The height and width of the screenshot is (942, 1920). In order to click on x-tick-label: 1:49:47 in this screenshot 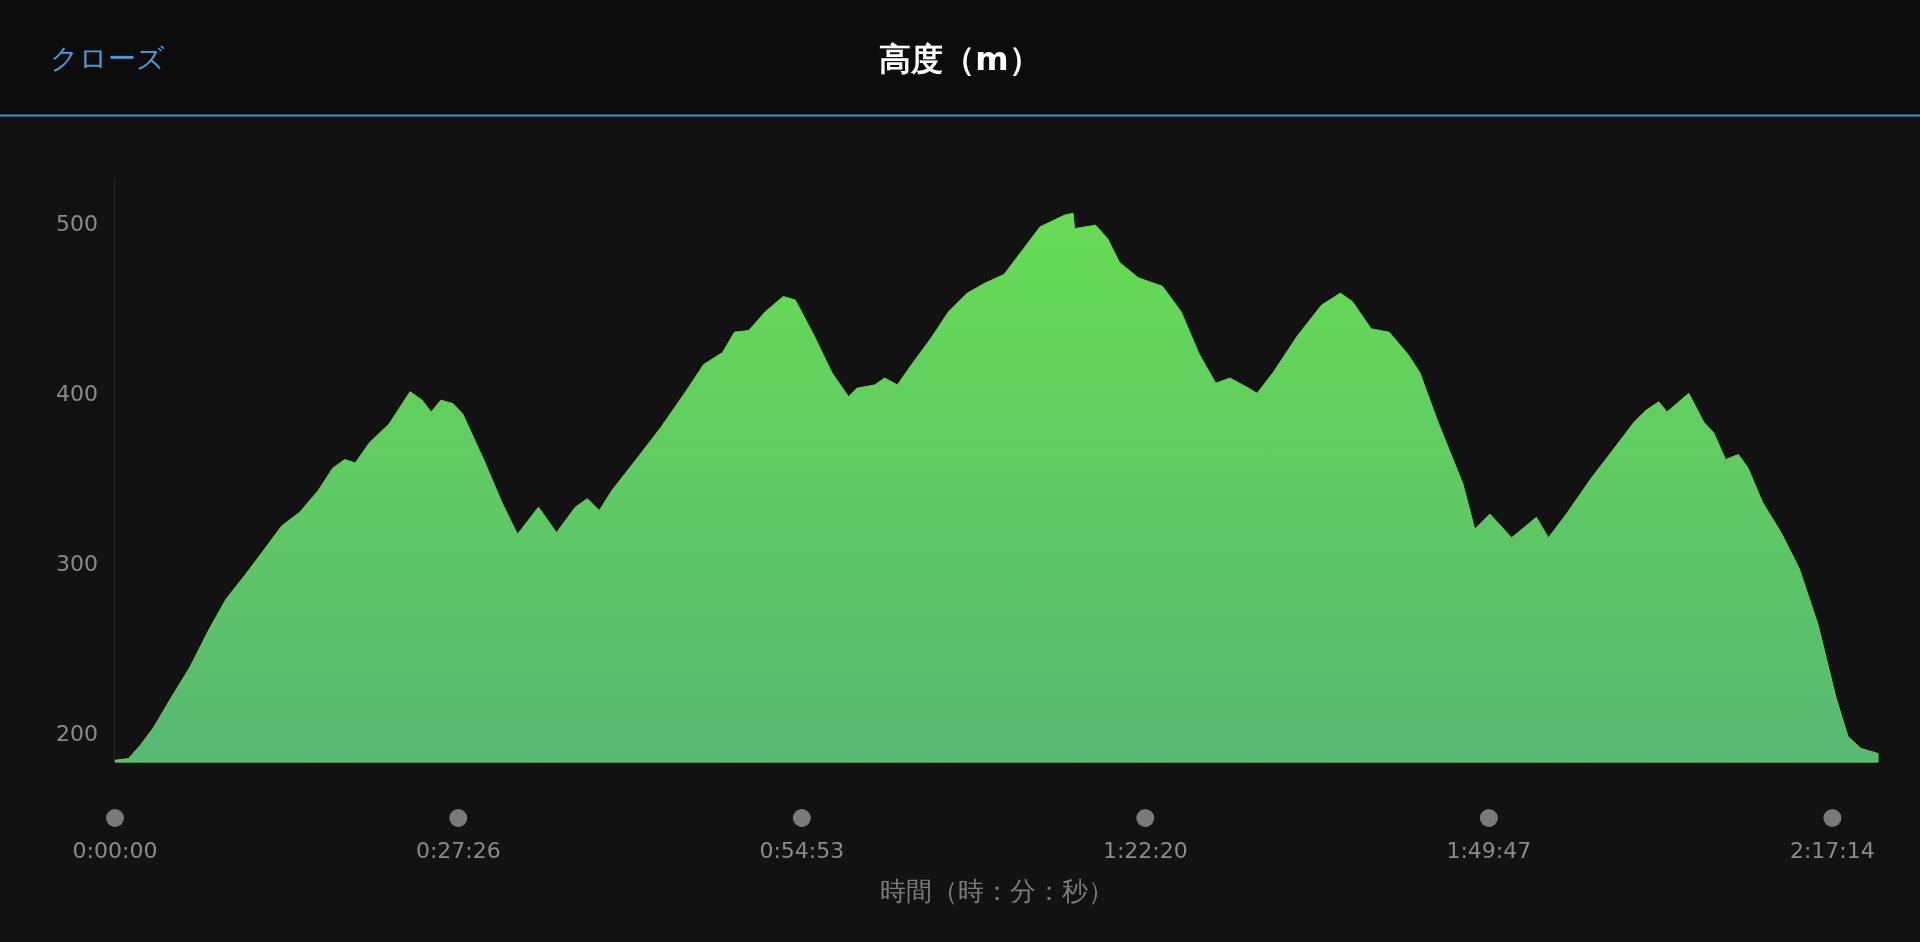, I will do `click(1489, 850)`.